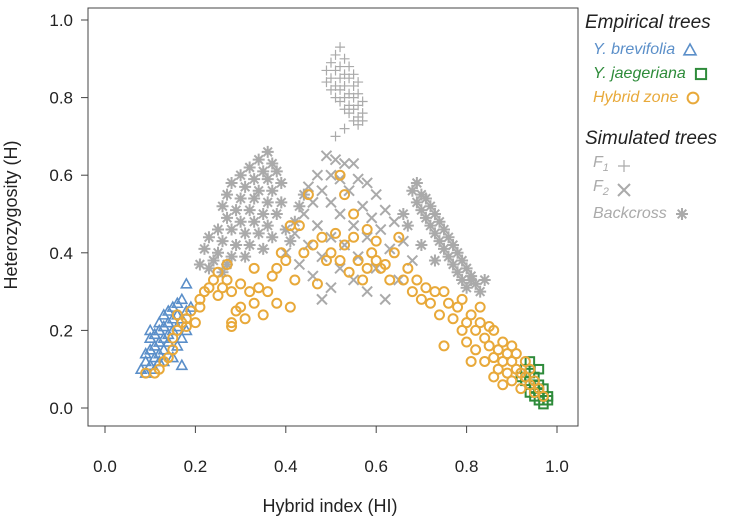 The width and height of the screenshot is (751, 524). Describe the element at coordinates (166, 327) in the screenshot. I see `series-y-brevifolia` at that location.